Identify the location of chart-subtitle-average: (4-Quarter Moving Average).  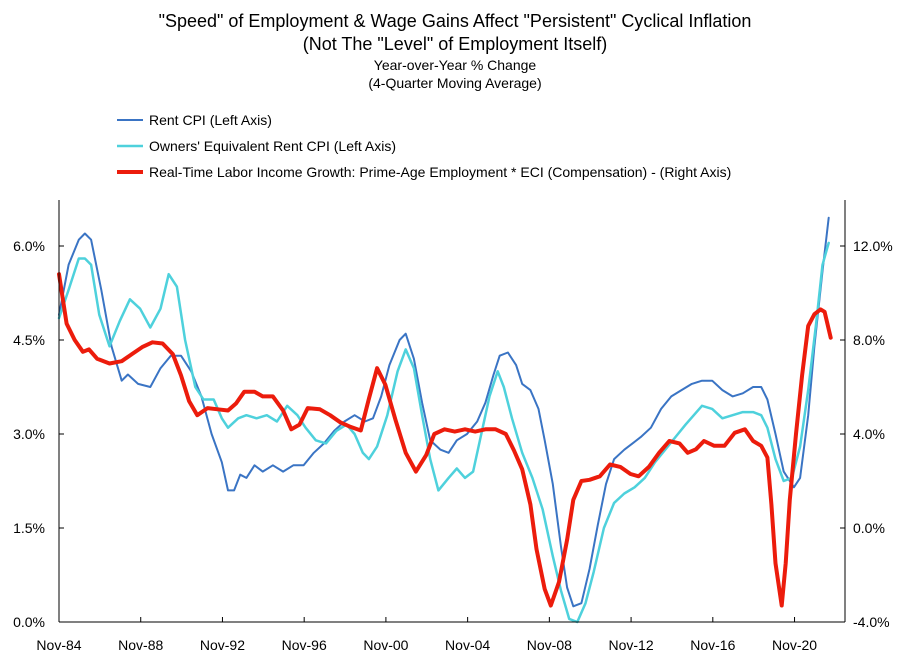
(455, 83).